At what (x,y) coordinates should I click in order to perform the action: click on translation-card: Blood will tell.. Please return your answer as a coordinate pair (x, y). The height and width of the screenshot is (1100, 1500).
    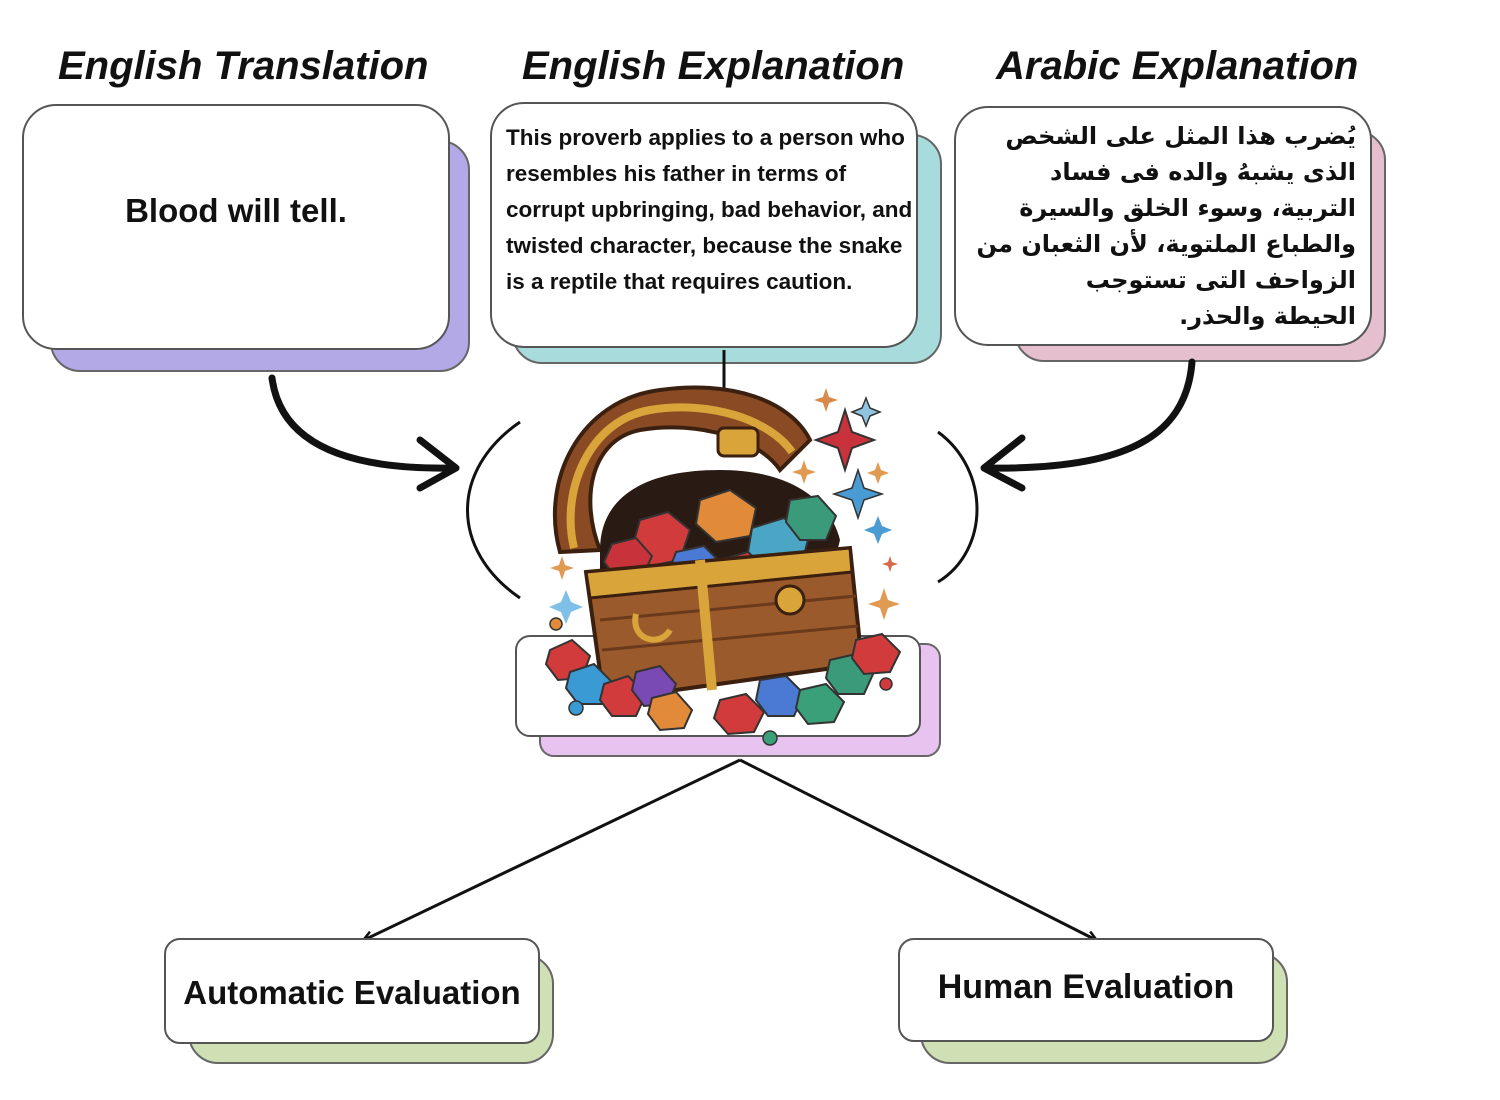
    Looking at the image, I should click on (236, 227).